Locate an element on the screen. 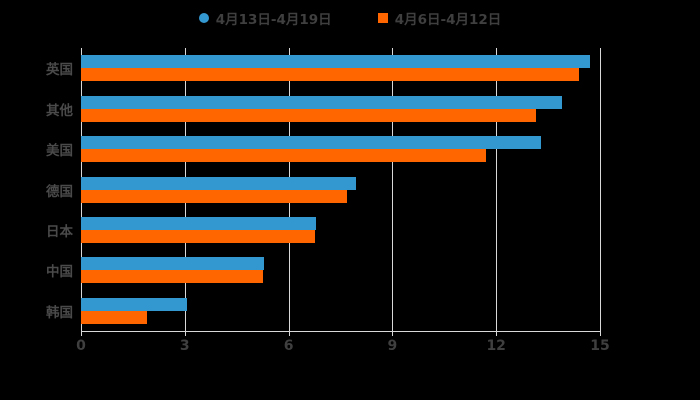  bar-韩国-series-0 is located at coordinates (134, 304).